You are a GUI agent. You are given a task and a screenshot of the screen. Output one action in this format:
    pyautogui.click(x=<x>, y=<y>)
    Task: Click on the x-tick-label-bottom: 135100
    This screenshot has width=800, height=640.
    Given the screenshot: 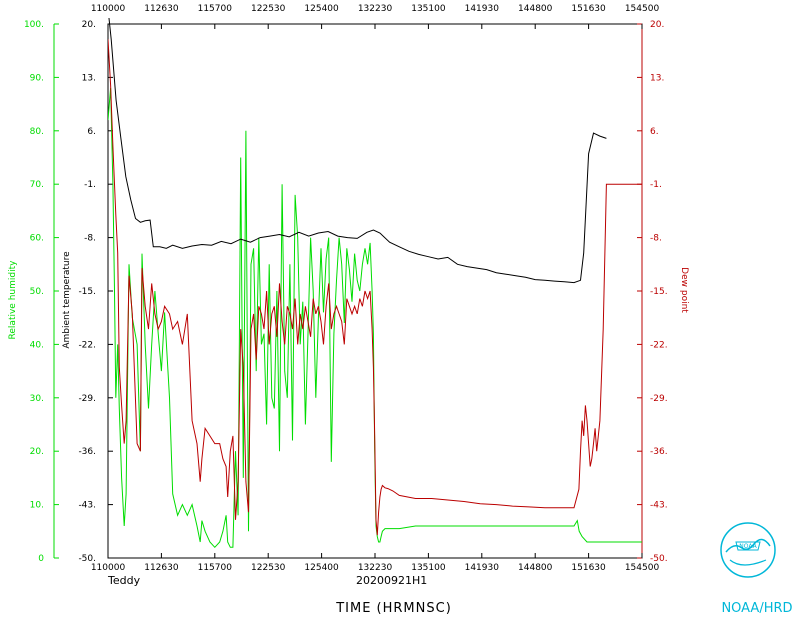 What is the action you would take?
    pyautogui.click(x=428, y=568)
    